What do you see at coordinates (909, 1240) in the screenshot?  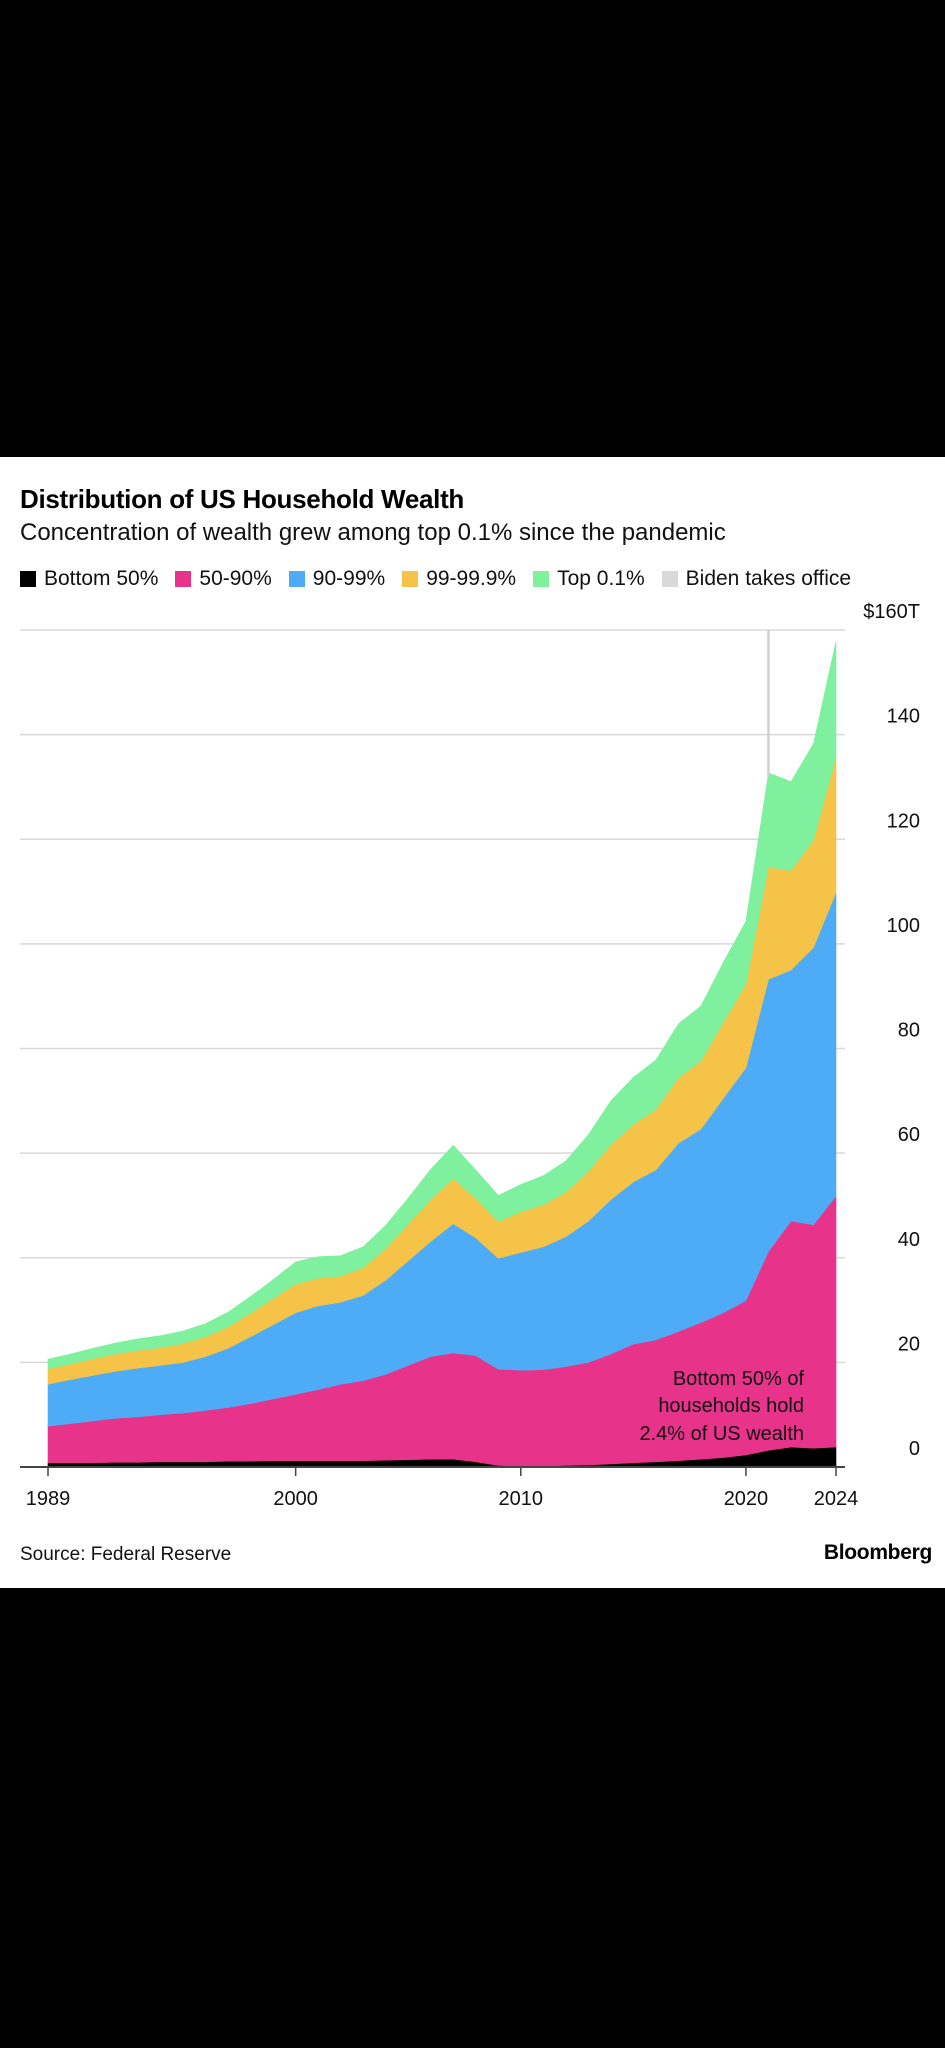 I see `y-tick-label: 40` at bounding box center [909, 1240].